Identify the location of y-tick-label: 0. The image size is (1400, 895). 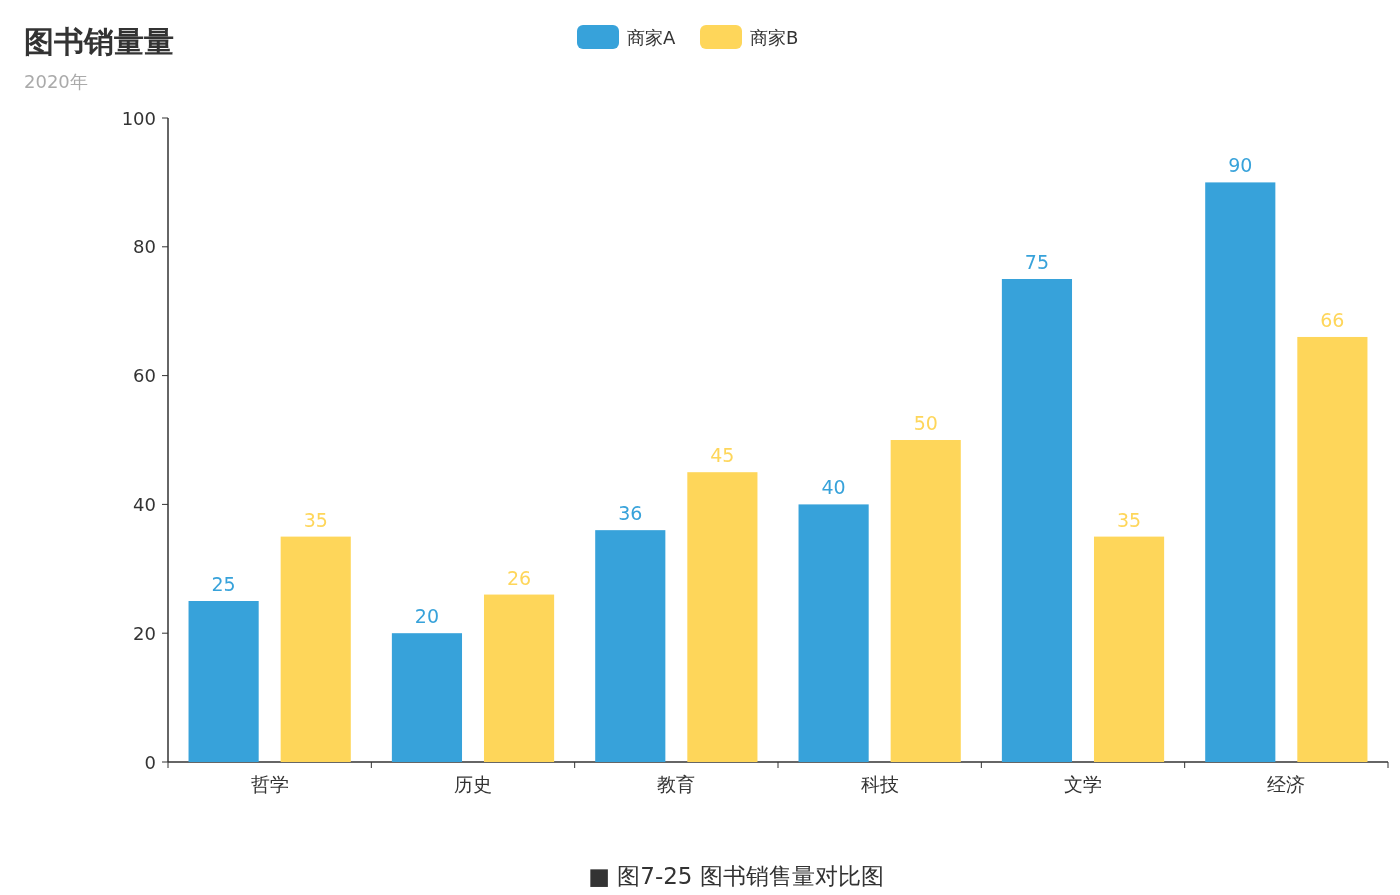
(150, 762).